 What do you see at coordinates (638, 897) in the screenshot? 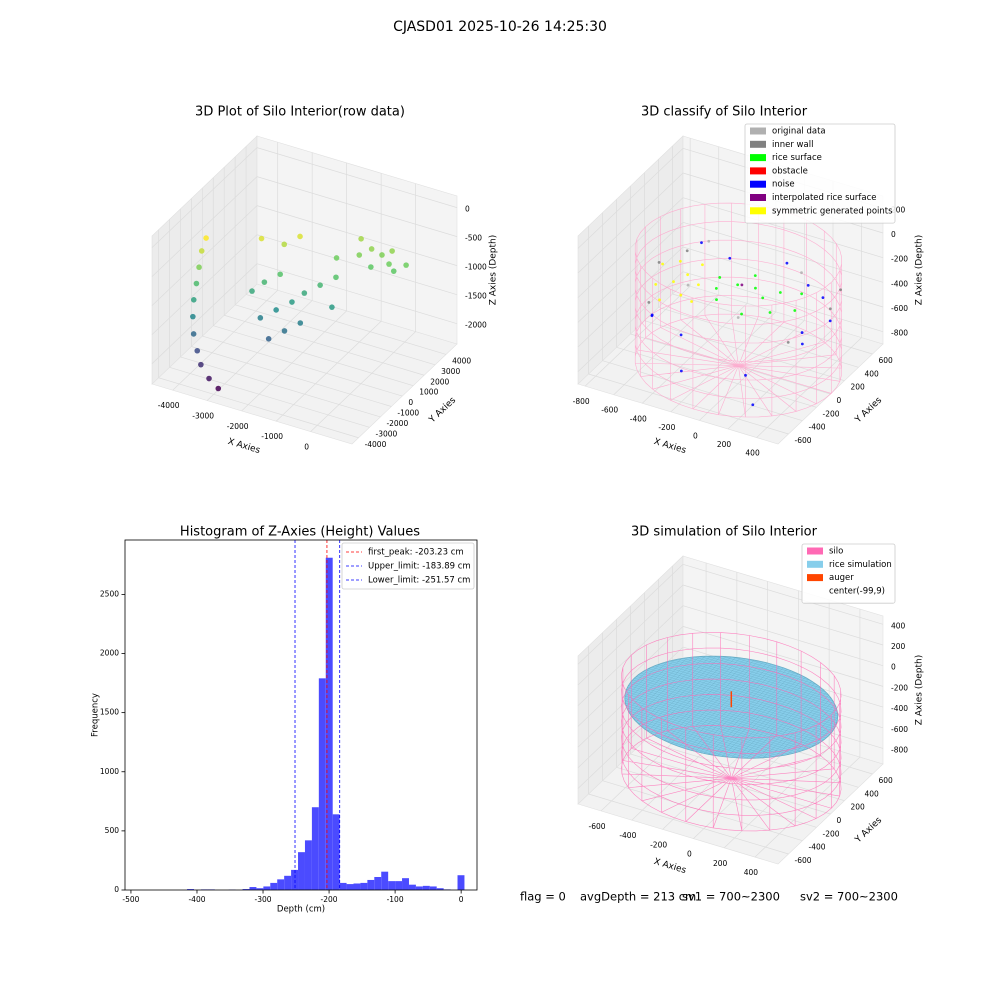
I see `status-depth: avgDepth = 213 cm` at bounding box center [638, 897].